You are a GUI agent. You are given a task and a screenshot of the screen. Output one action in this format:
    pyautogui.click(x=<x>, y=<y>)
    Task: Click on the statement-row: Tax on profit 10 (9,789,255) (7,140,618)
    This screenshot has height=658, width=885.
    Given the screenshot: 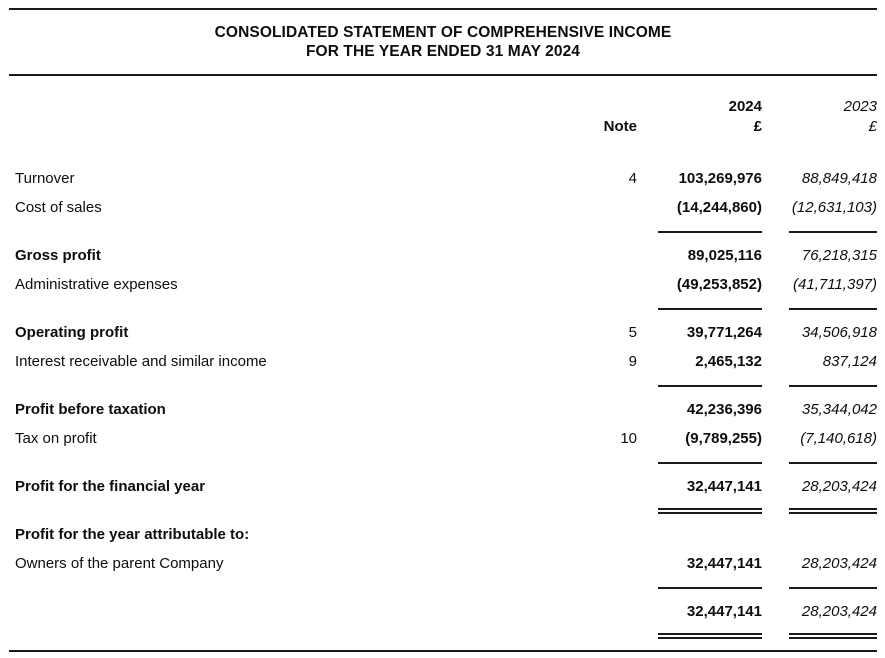 What is the action you would take?
    pyautogui.click(x=443, y=438)
    